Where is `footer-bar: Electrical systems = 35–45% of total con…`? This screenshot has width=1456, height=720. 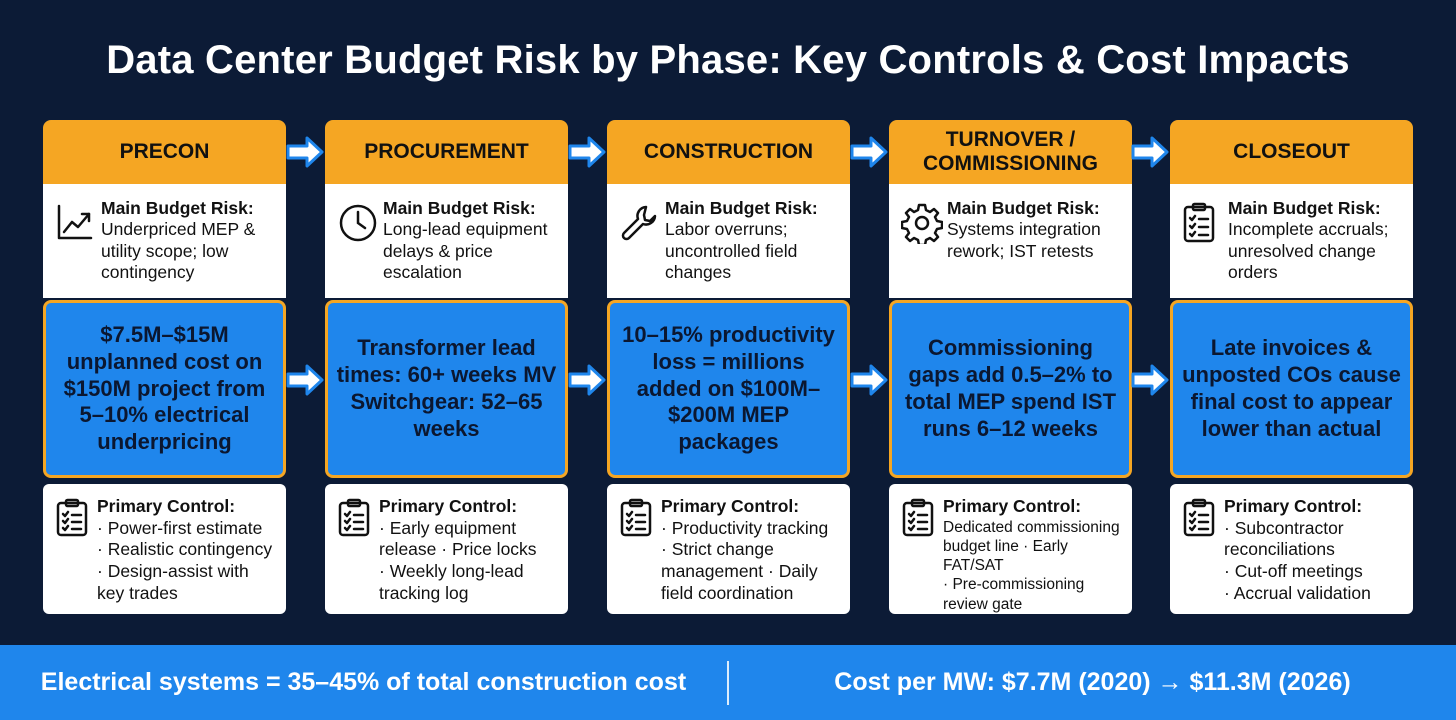 footer-bar: Electrical systems = 35–45% of total con… is located at coordinates (728, 682).